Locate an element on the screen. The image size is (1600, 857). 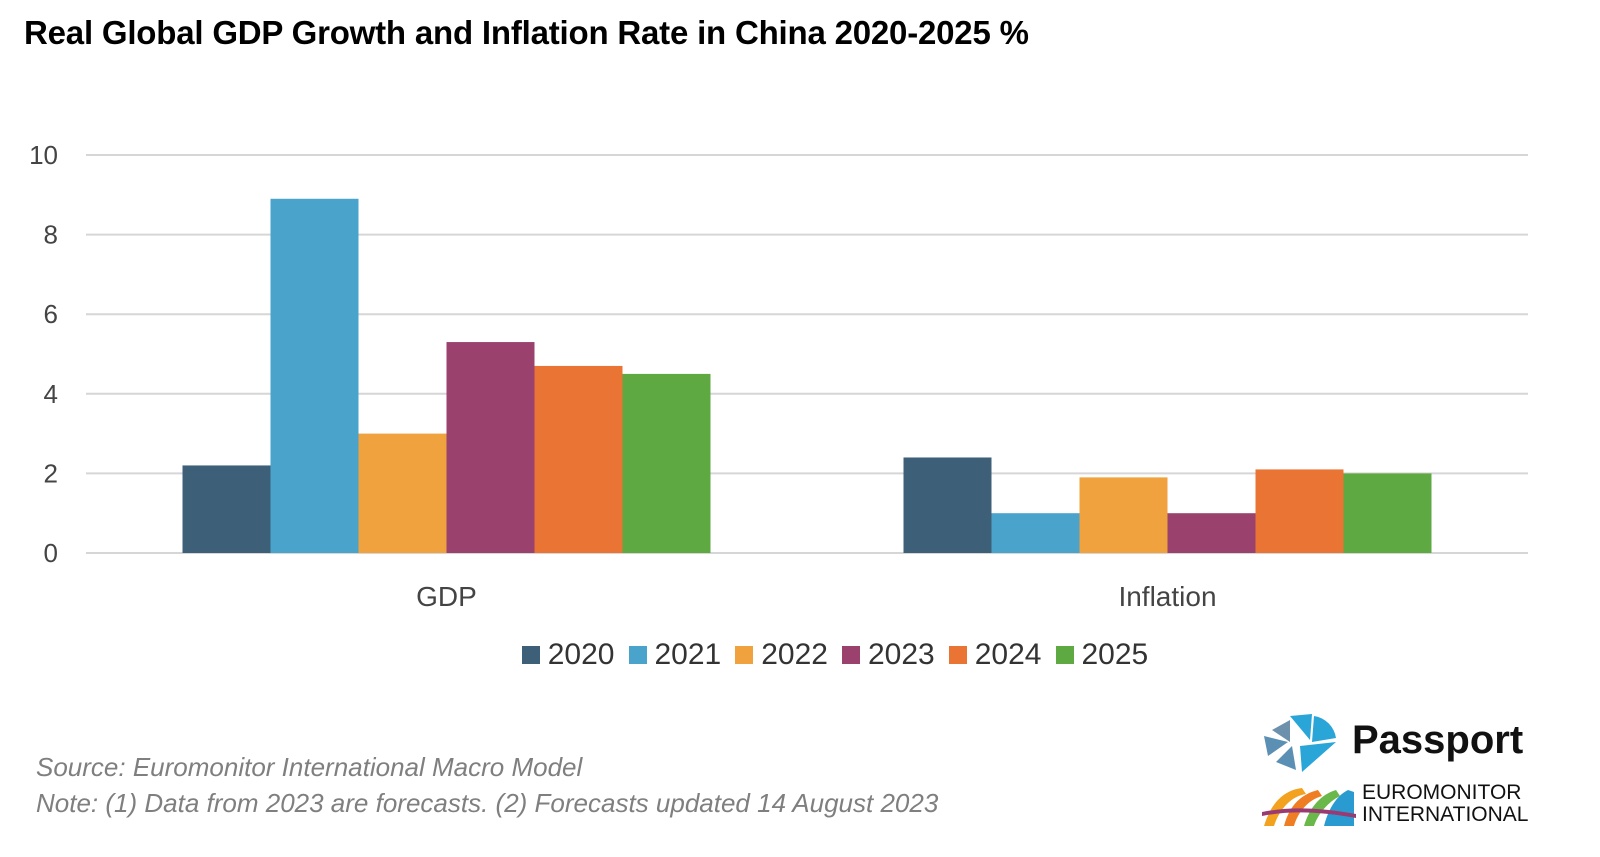
euromonitor-brand: EUROMONITOR INTERNATIONAL is located at coordinates (1445, 804).